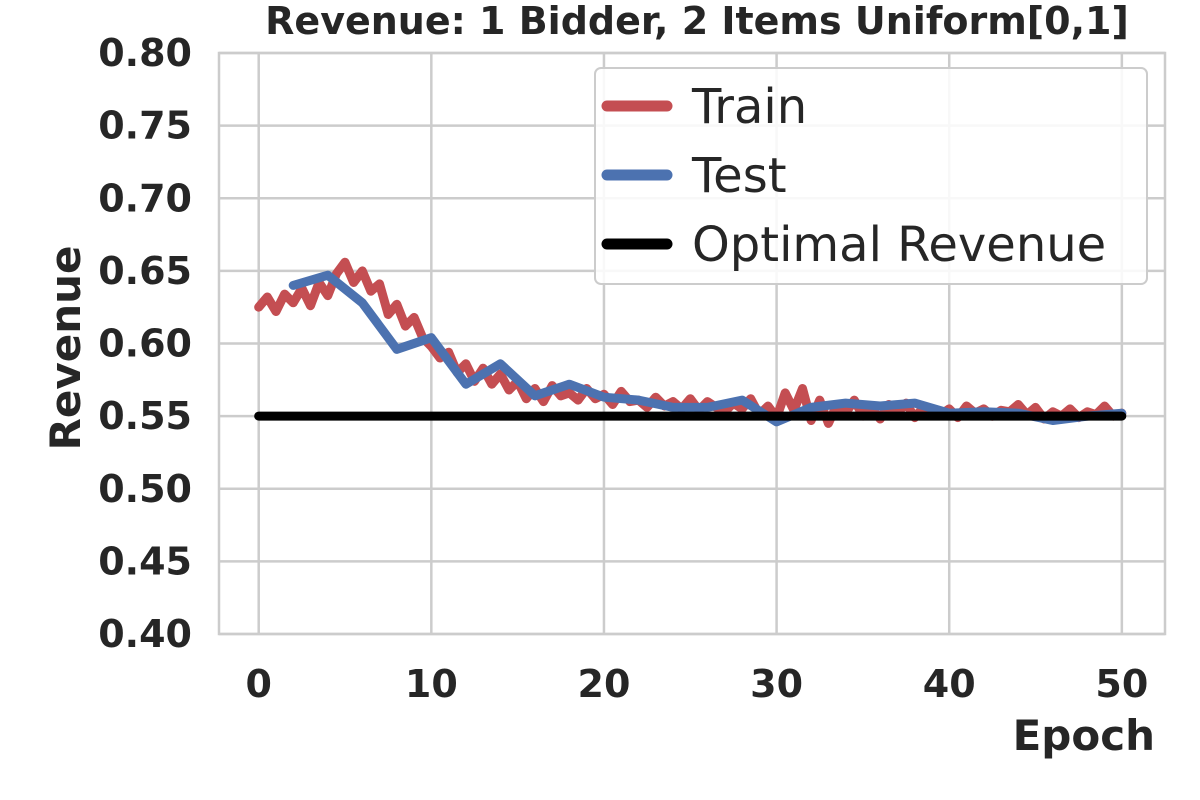 Image resolution: width=1200 pixels, height=800 pixels. What do you see at coordinates (145, 198) in the screenshot?
I see `y-tick-label: 0.70` at bounding box center [145, 198].